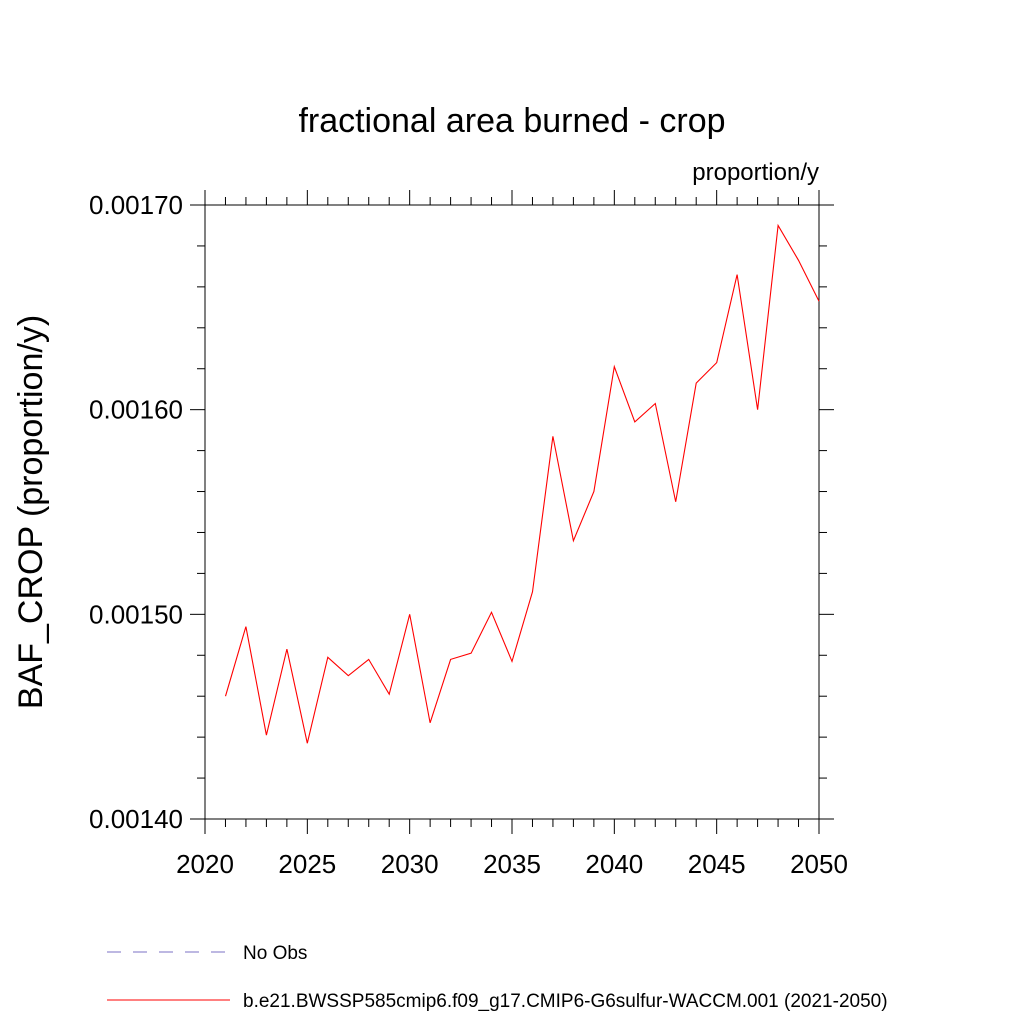 This screenshot has height=1024, width=1024. Describe the element at coordinates (275, 953) in the screenshot. I see `legend-label: No Obs` at that location.